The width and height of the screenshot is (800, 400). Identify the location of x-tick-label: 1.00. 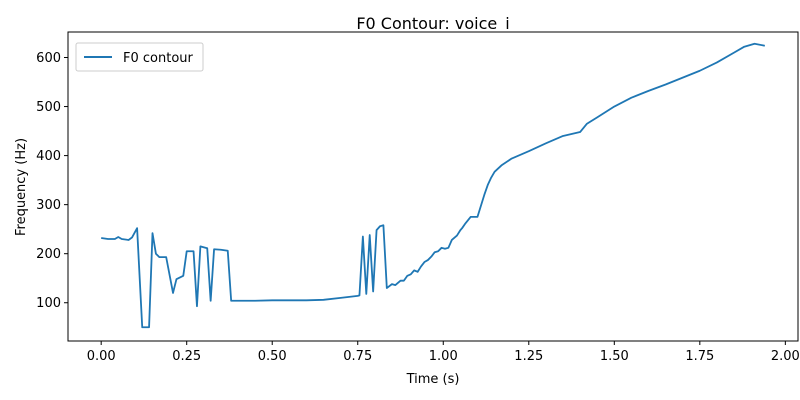
(443, 356).